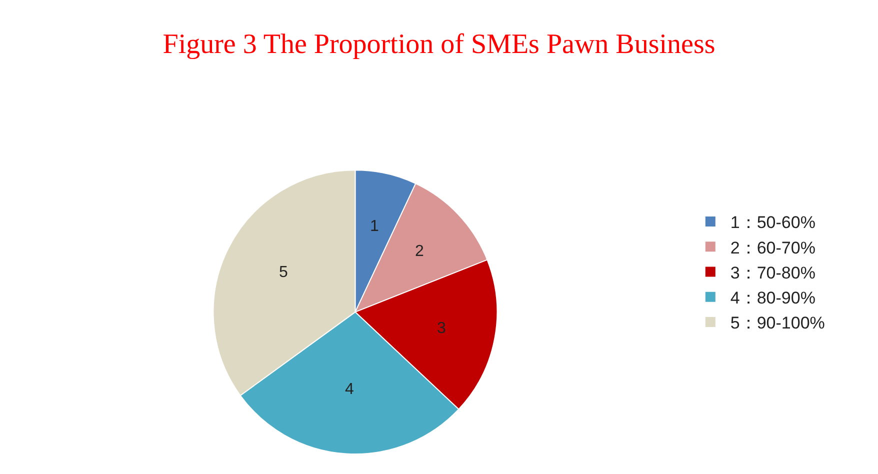 The height and width of the screenshot is (474, 878). What do you see at coordinates (374, 226) in the screenshot?
I see `text: 1` at bounding box center [374, 226].